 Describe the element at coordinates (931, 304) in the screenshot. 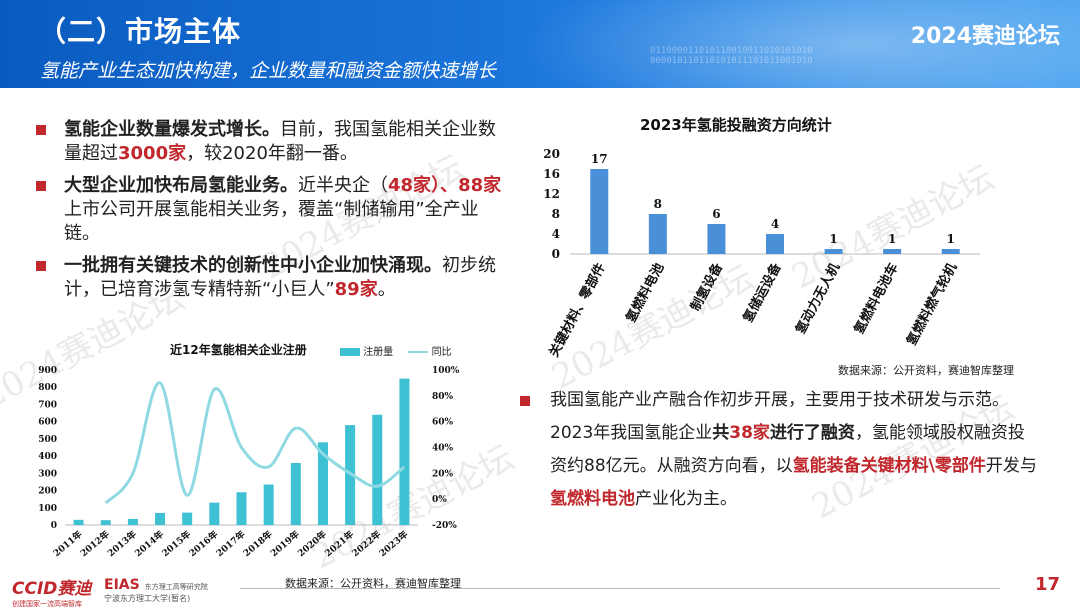

I see `x-tick-label: 氢燃料燃气轮机` at that location.